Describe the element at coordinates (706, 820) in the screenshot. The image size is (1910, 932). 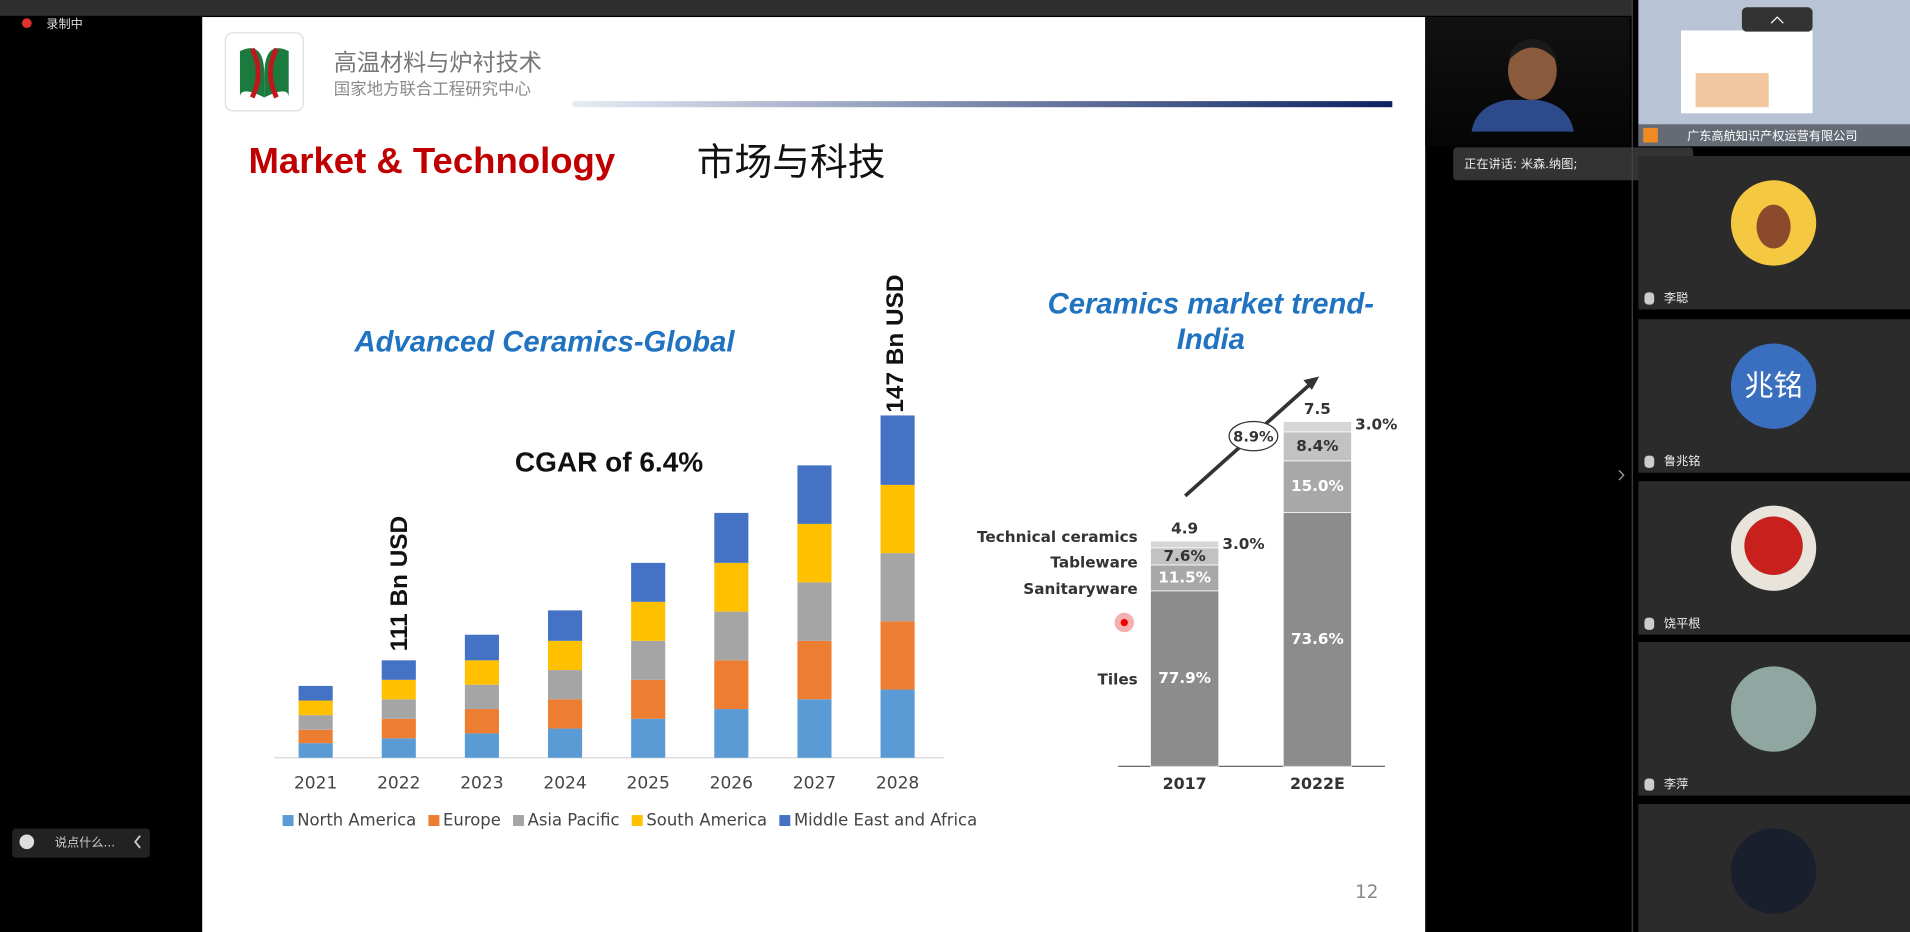
I see `legend-label: South America` at that location.